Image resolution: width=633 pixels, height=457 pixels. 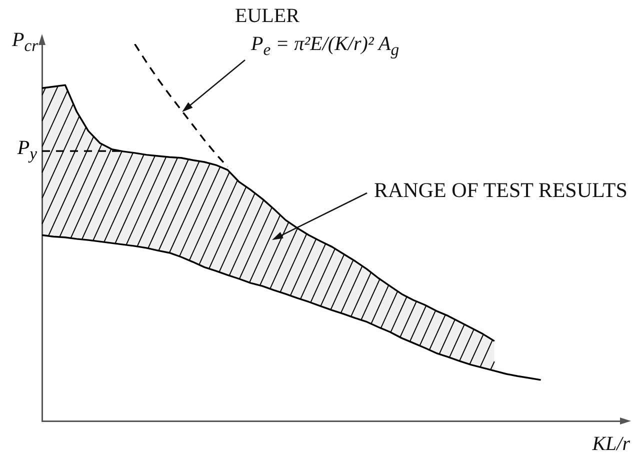 What do you see at coordinates (27, 151) in the screenshot?
I see `legend-label: P$_{y}$` at bounding box center [27, 151].